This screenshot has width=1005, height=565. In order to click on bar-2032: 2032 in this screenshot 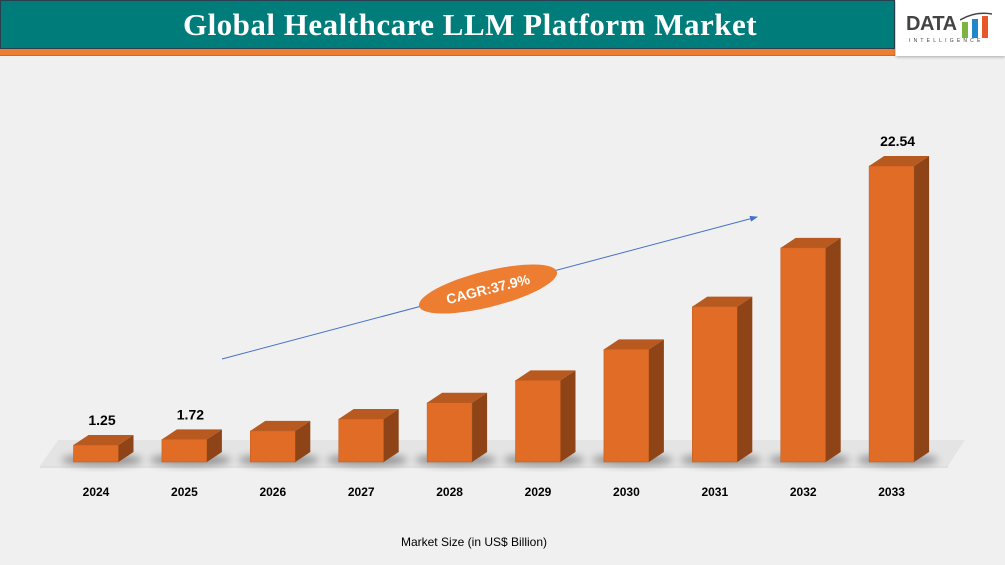, I will do `click(809, 368)`.